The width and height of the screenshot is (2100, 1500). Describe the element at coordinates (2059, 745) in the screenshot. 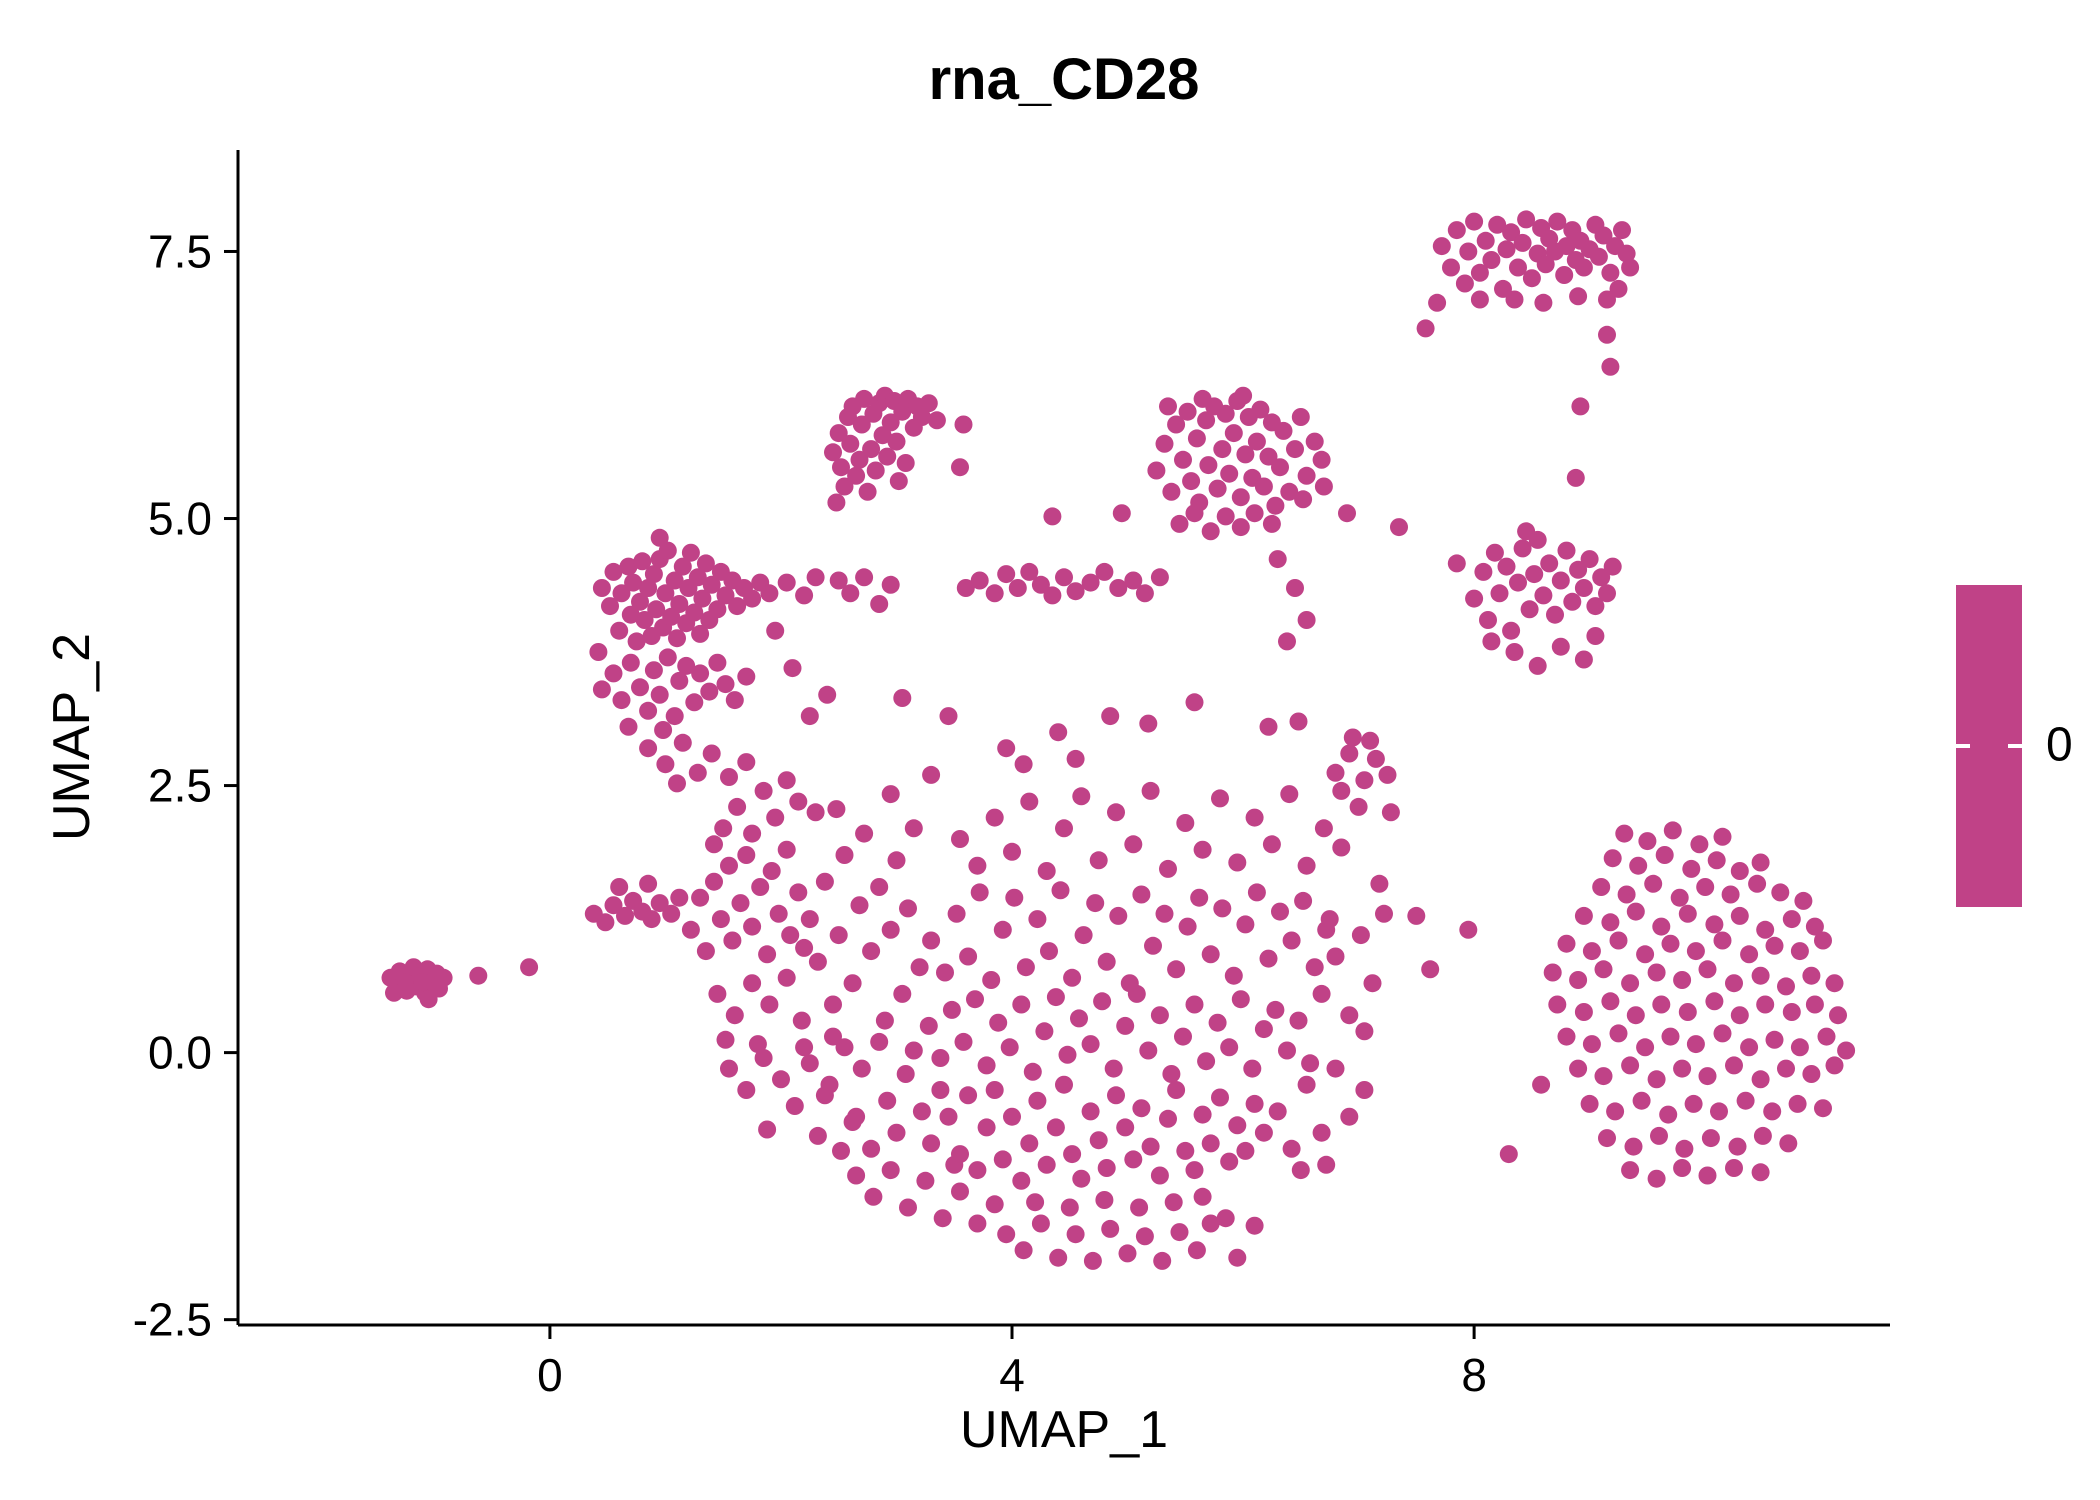

I see `colorbar-label: 0` at that location.